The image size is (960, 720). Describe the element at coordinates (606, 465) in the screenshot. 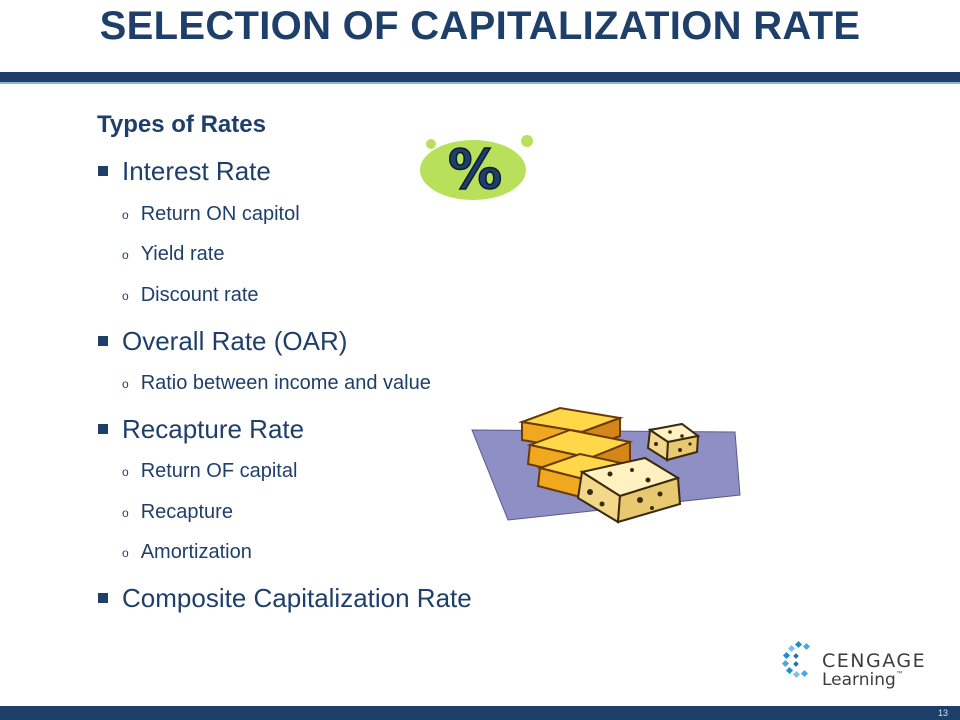

I see `gold-bars-clipart-icon` at that location.